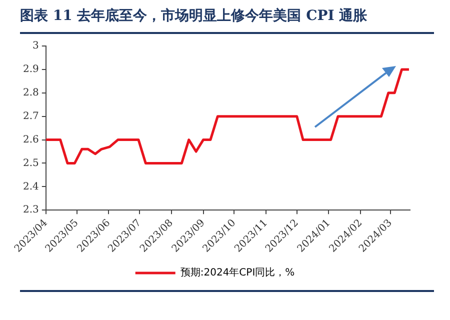 The width and height of the screenshot is (450, 320). I want to click on chart-title: 图表 11 去年底至今，市场明显上修今年美国 CPI 通胀, so click(194, 16).